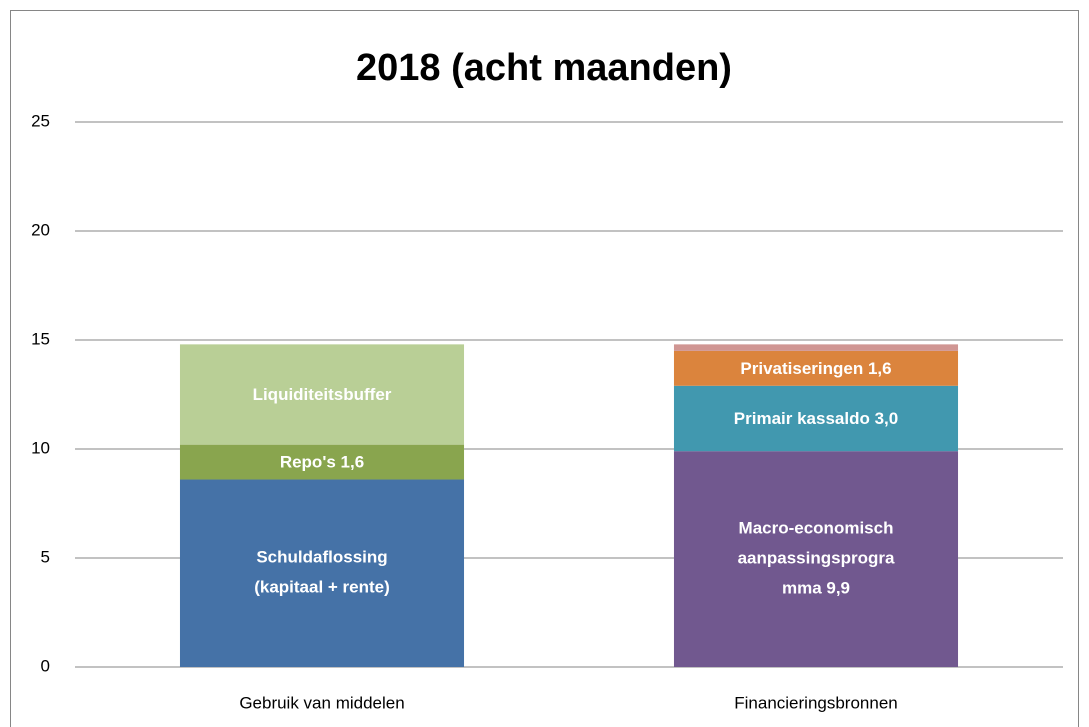  Describe the element at coordinates (544, 68) in the screenshot. I see `chart-title: 2018 (acht maanden)` at that location.